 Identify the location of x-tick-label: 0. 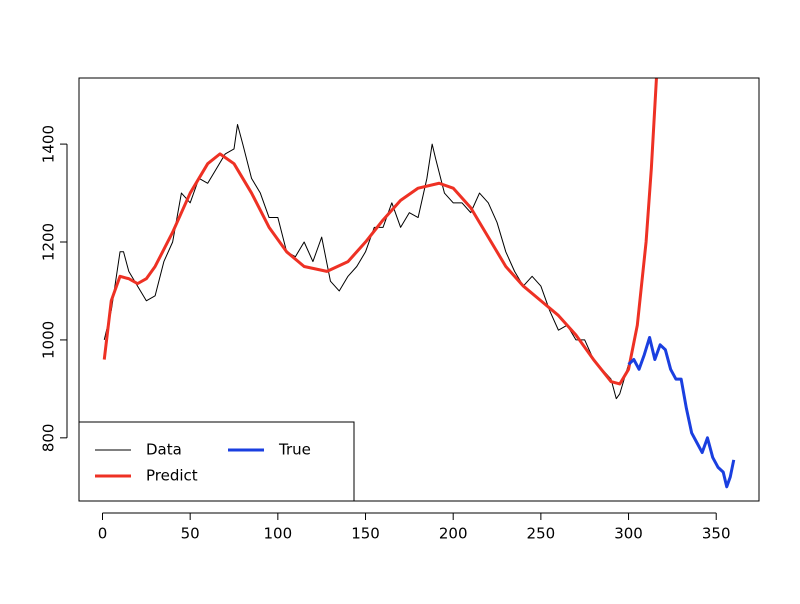
(103, 534).